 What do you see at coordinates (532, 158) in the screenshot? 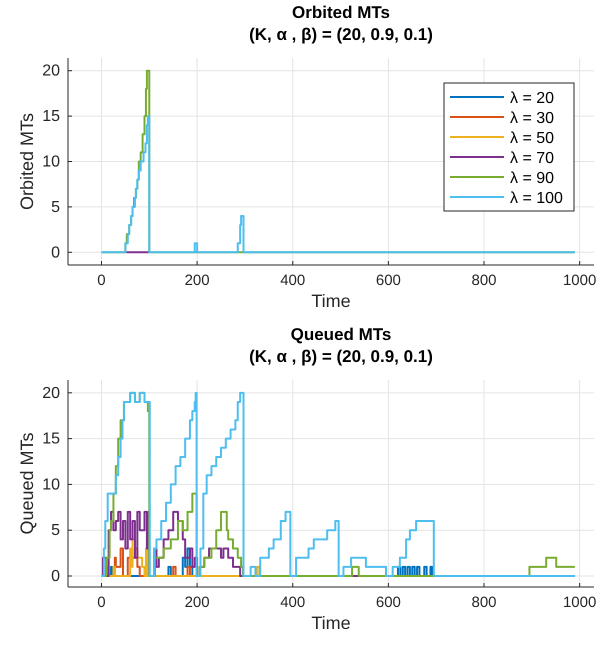
I see `legend-label: λ = 70` at bounding box center [532, 158].